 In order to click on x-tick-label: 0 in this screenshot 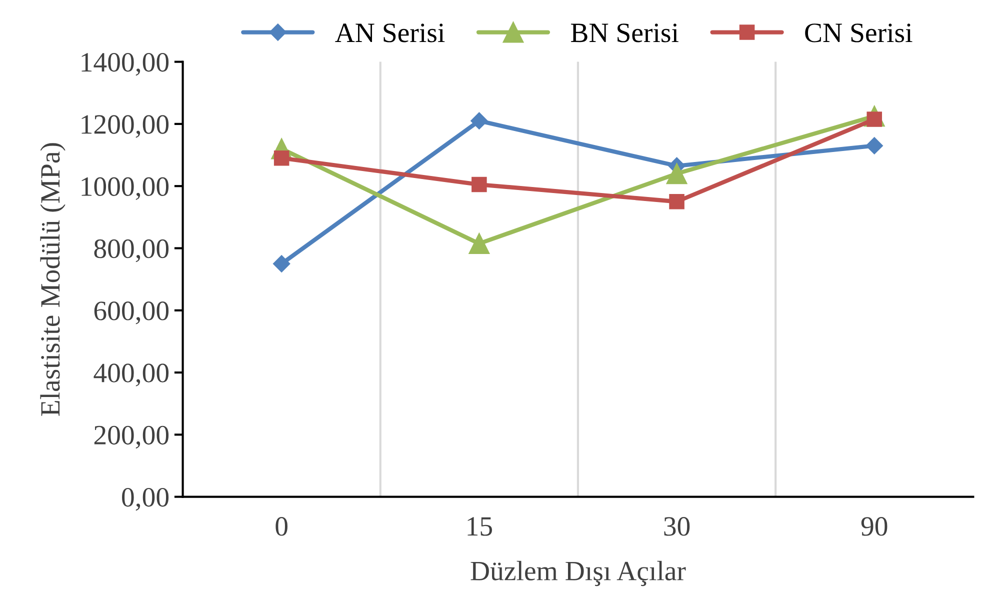, I will do `click(282, 526)`.